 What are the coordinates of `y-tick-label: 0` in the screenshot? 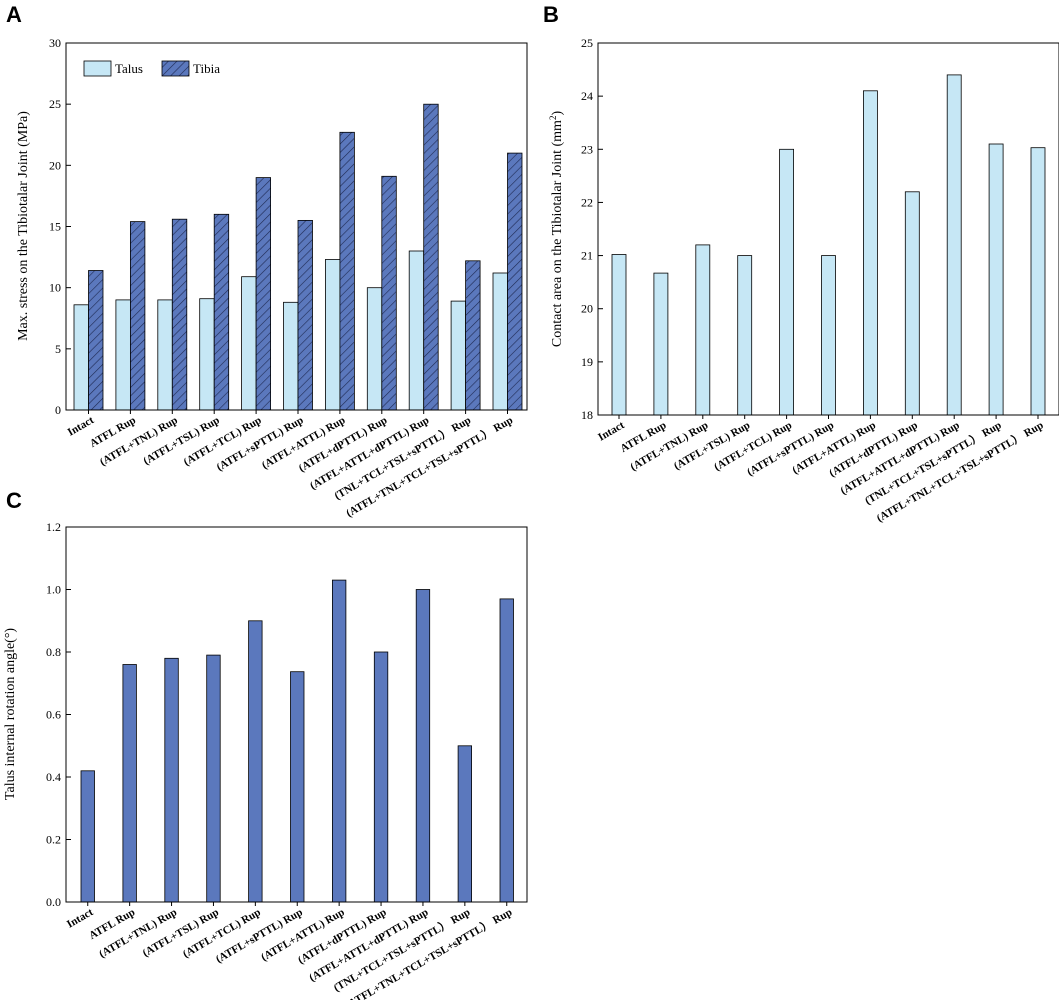 It's located at (58, 410).